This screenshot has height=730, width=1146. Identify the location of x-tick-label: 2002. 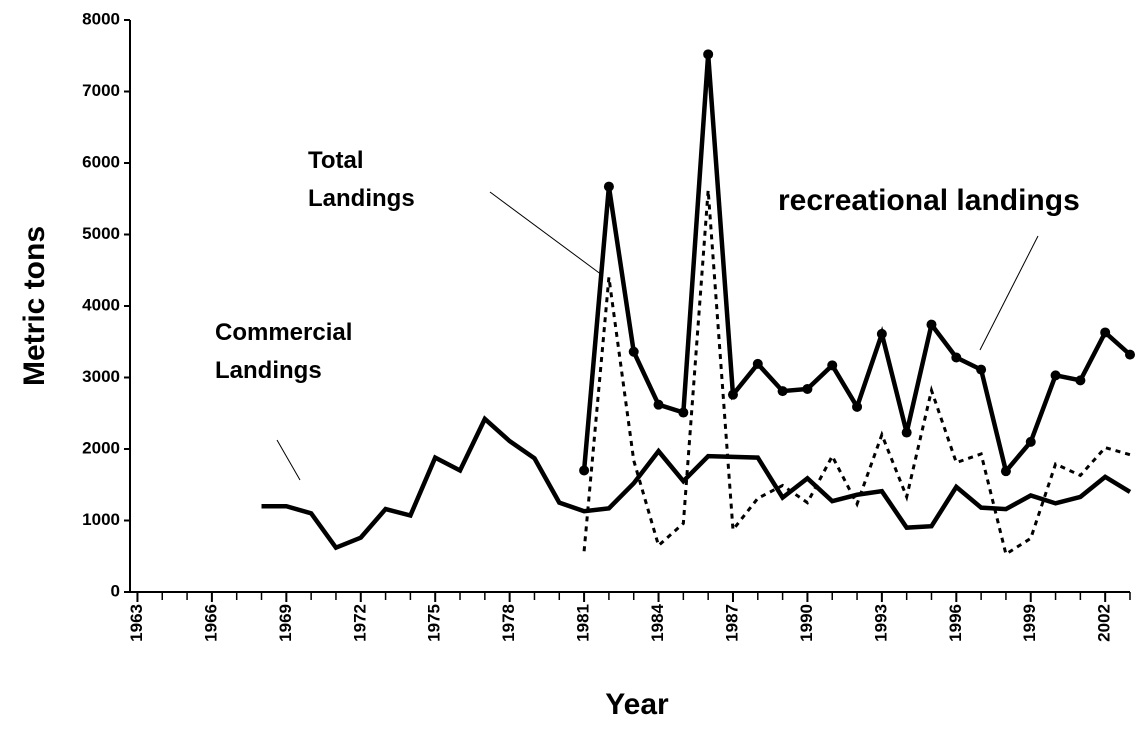
(1104, 623).